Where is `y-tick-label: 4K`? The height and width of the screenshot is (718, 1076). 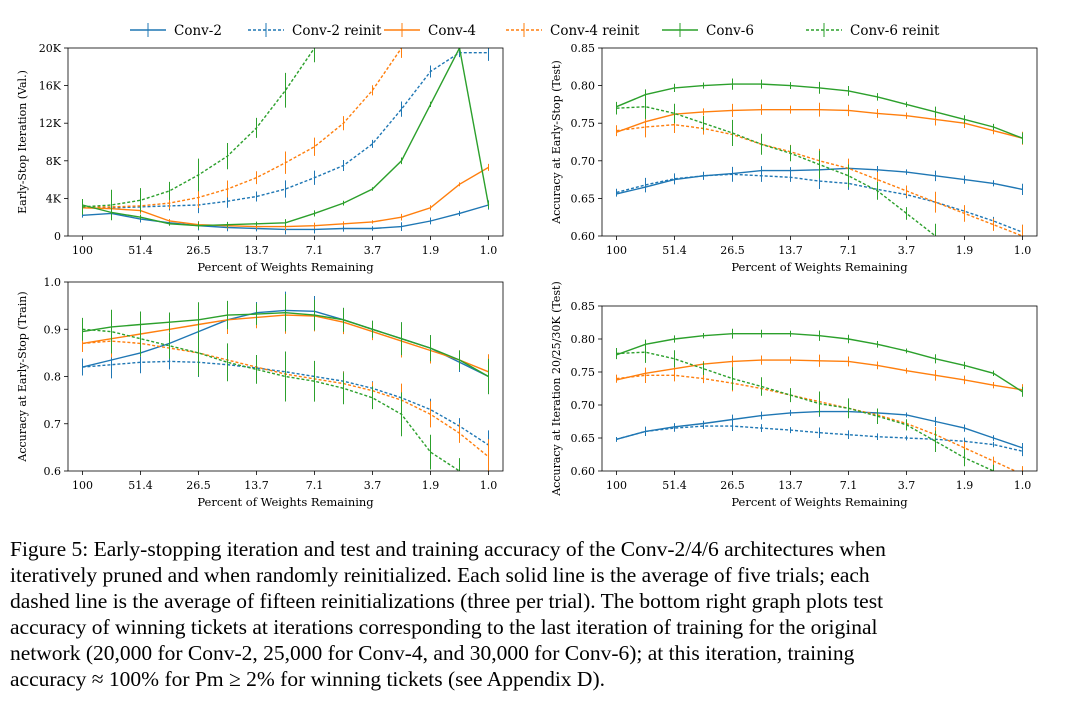
y-tick-label: 4K is located at coordinates (54, 198).